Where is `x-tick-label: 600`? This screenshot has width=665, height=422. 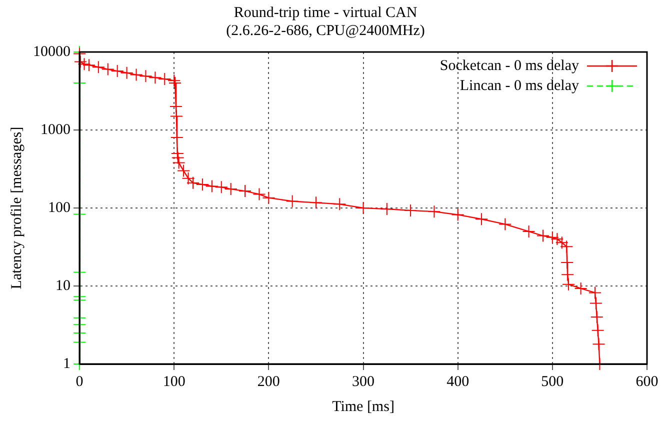 x-tick-label: 600 is located at coordinates (647, 382).